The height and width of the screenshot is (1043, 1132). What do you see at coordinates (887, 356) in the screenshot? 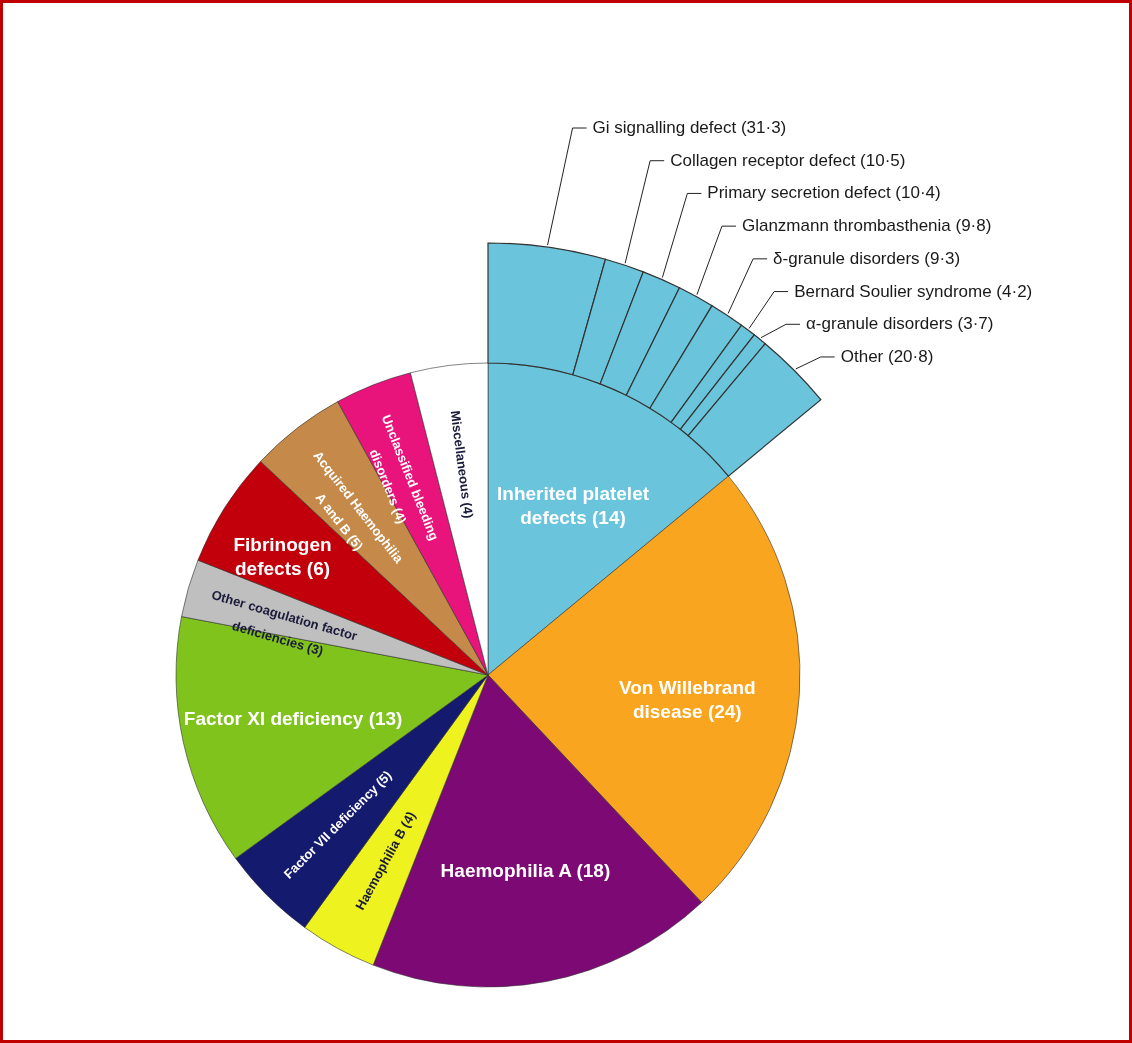
I see `slice-label: Other (20·8)` at bounding box center [887, 356].